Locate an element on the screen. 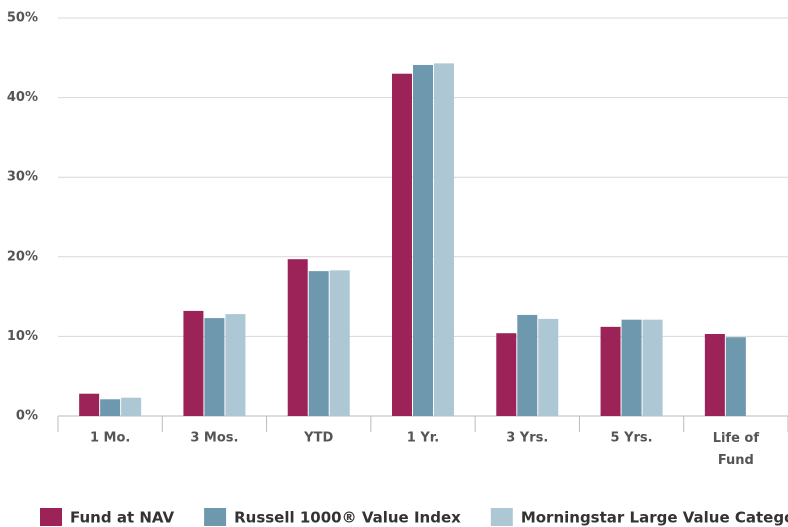 The width and height of the screenshot is (788, 527). y-tick-label: 40% is located at coordinates (22, 97).